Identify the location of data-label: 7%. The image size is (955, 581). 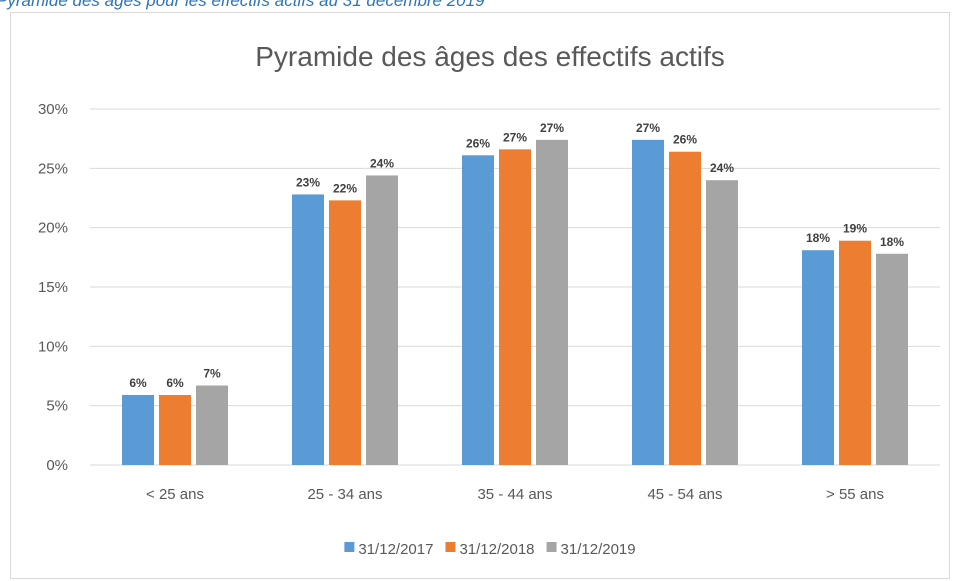
(212, 373).